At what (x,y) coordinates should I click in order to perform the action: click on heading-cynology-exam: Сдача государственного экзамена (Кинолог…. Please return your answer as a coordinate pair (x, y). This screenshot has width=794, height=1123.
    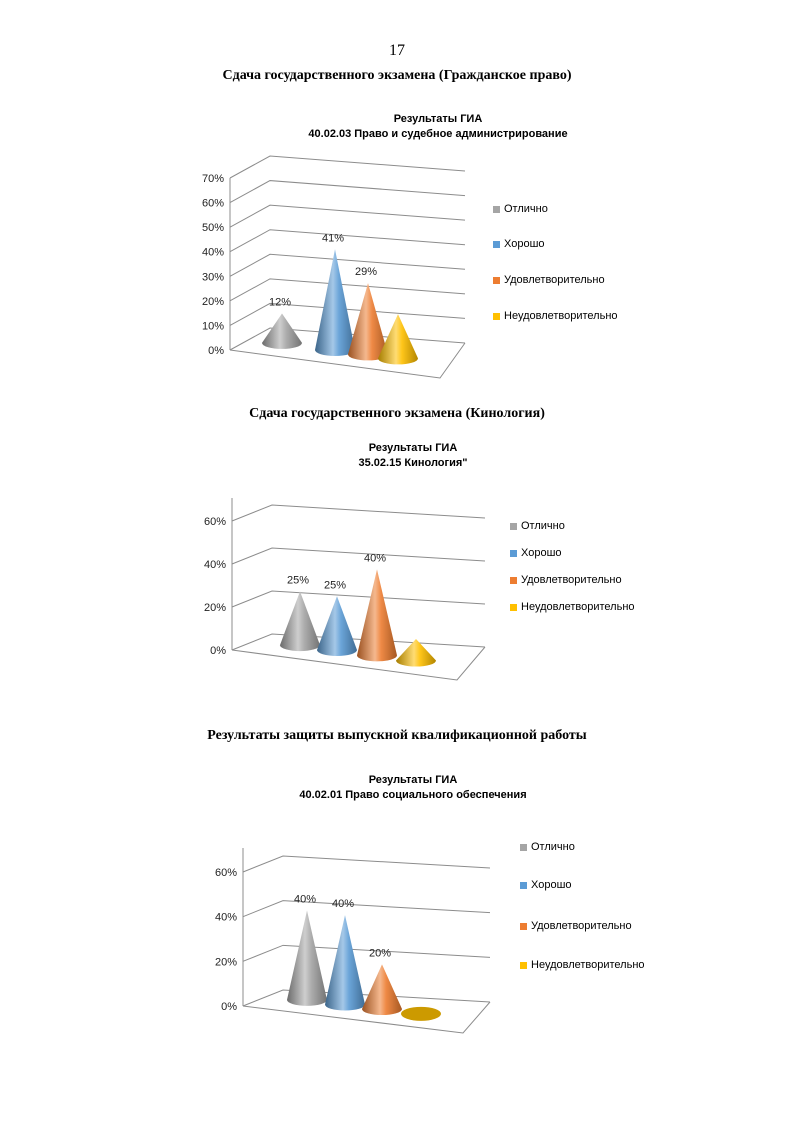
    Looking at the image, I should click on (397, 413).